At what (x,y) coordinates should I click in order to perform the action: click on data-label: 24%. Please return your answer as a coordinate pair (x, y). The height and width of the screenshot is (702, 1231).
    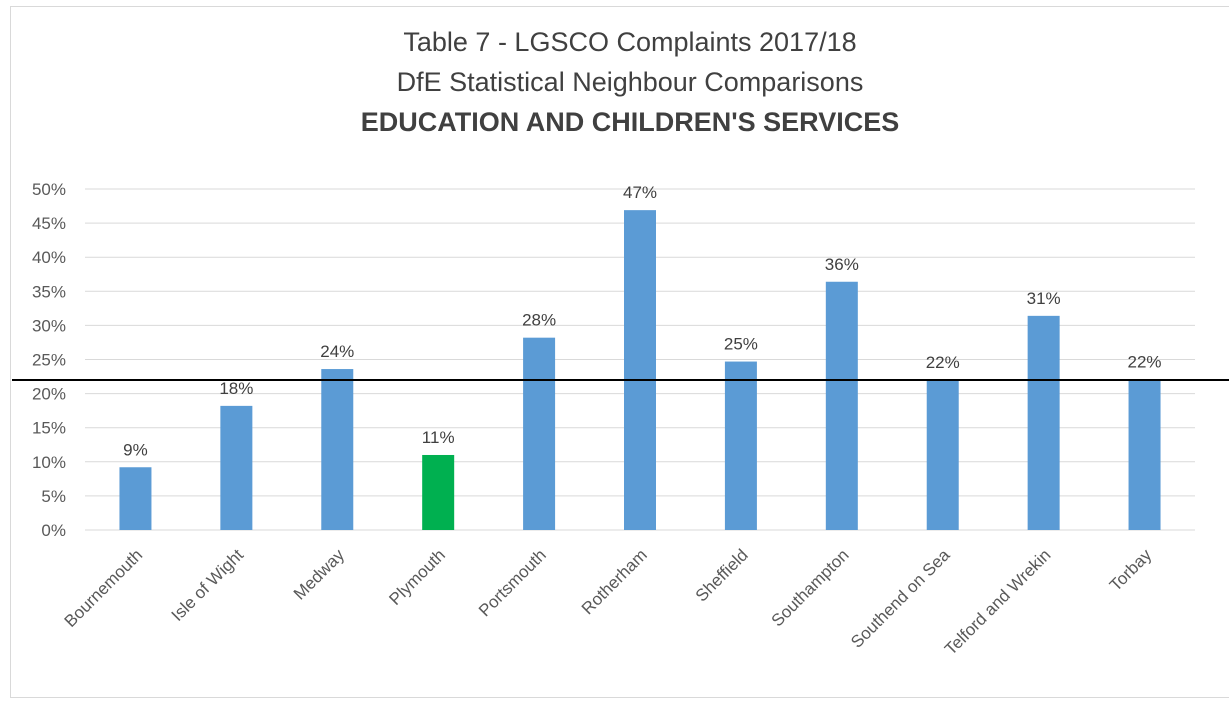
    Looking at the image, I should click on (337, 351).